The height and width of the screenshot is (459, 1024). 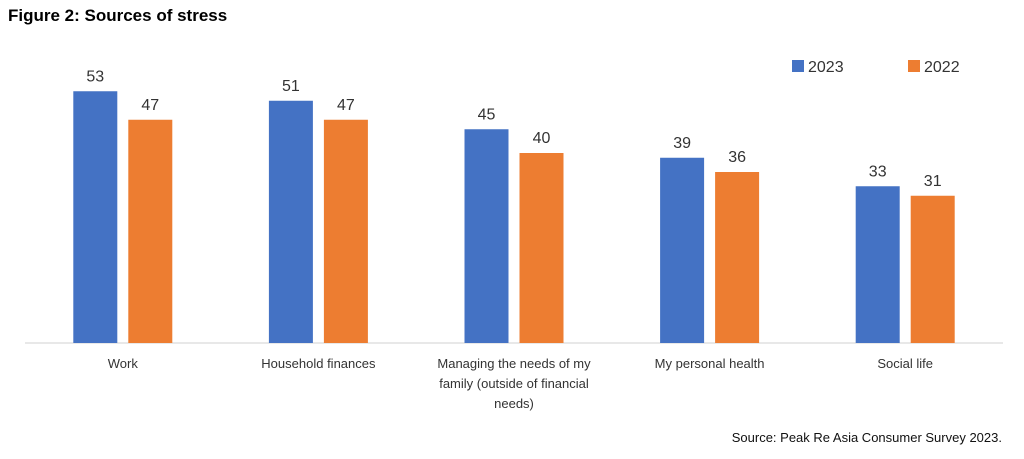 What do you see at coordinates (123, 363) in the screenshot?
I see `category-label-0: Work` at bounding box center [123, 363].